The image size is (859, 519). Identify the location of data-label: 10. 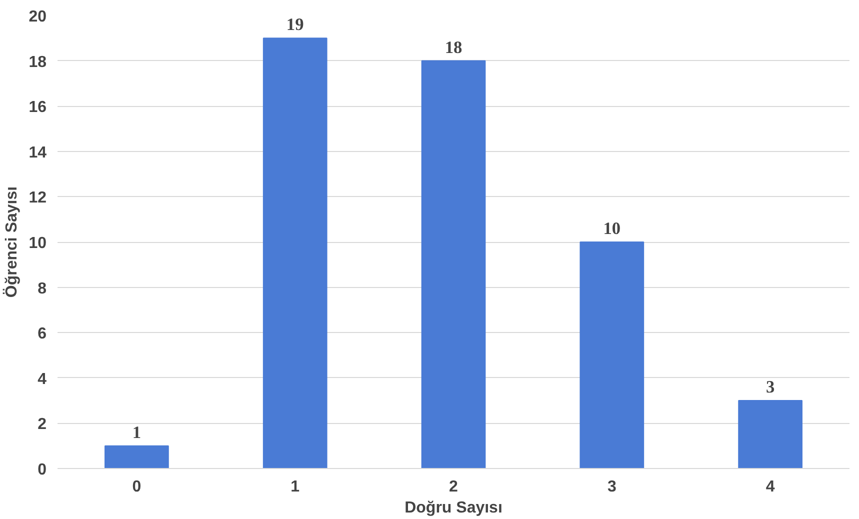
(612, 228).